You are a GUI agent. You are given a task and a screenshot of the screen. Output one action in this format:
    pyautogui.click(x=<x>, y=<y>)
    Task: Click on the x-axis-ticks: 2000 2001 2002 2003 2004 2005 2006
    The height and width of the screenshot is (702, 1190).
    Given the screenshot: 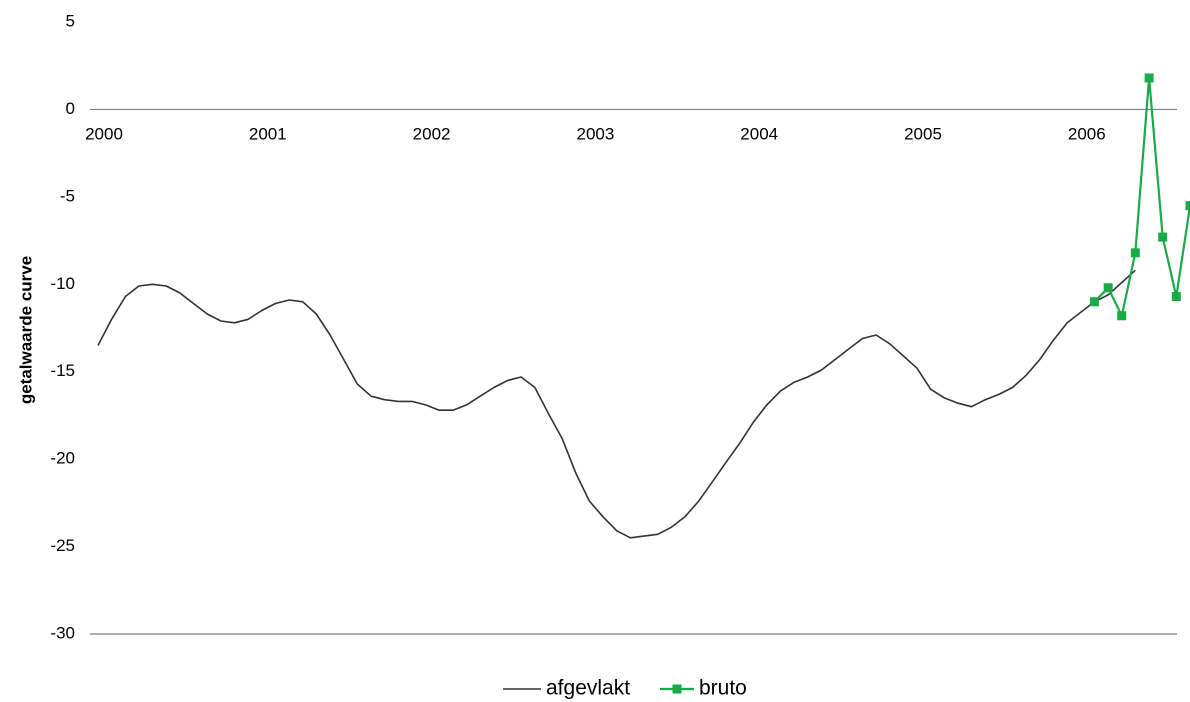 What is the action you would take?
    pyautogui.click(x=595, y=133)
    